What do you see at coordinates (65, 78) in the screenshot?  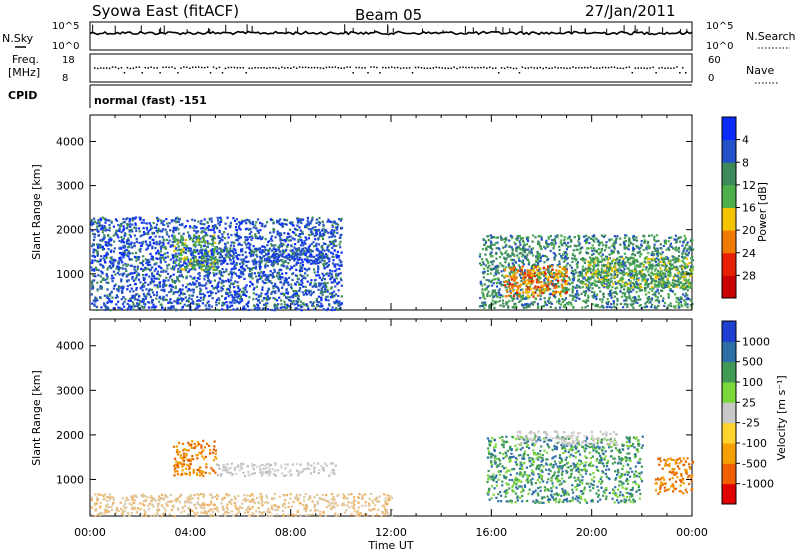 I see `freq-tick-low: 8` at bounding box center [65, 78].